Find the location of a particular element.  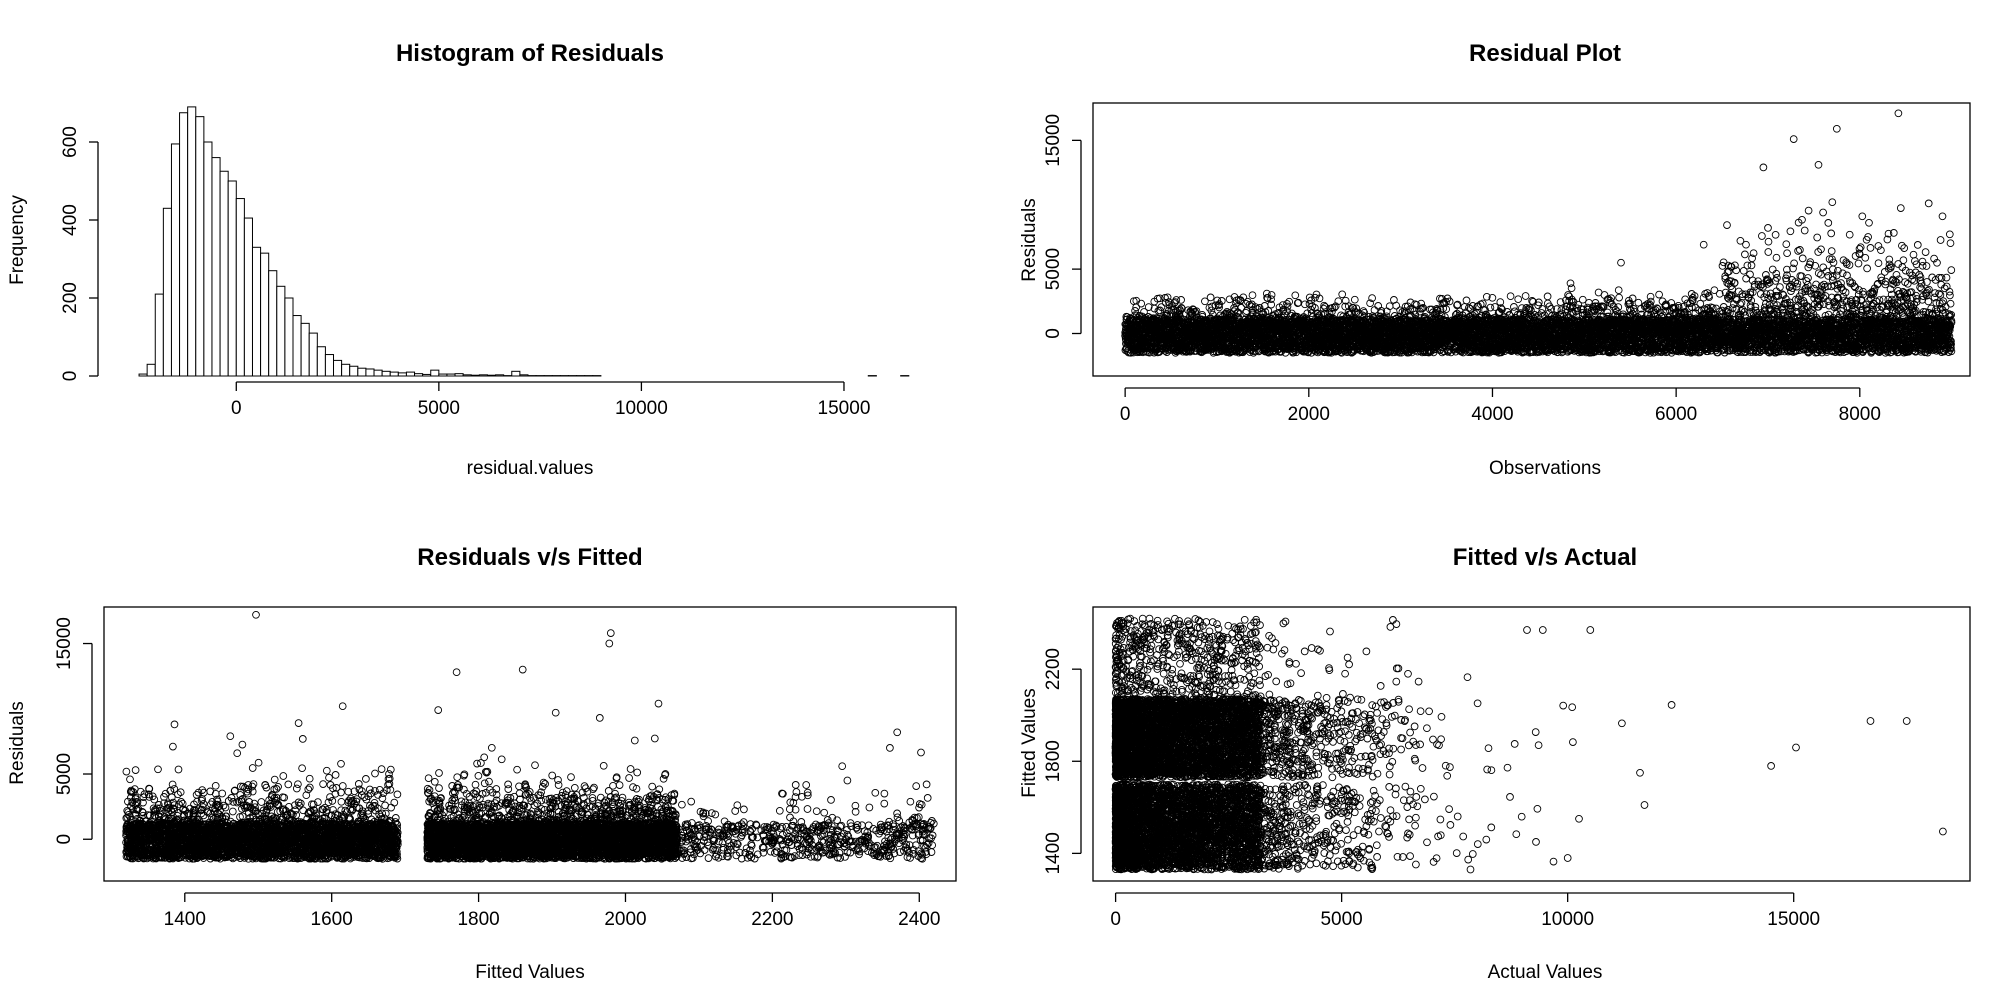

x-tick-label: 10000 is located at coordinates (641, 408).